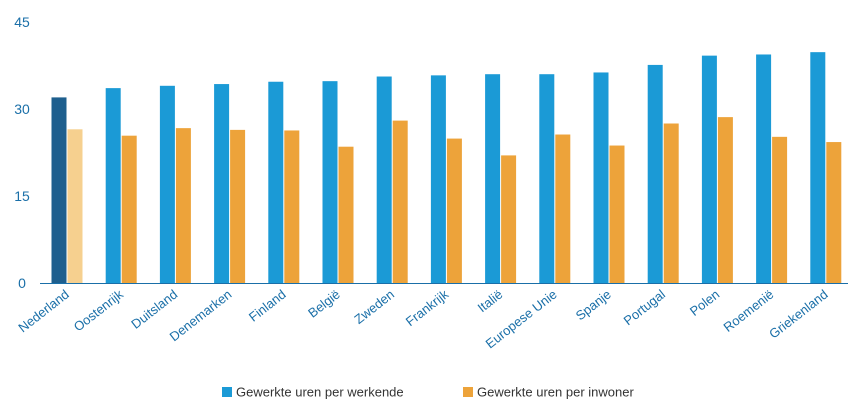 The image size is (850, 405). What do you see at coordinates (22, 283) in the screenshot?
I see `y-tick-label: 0` at bounding box center [22, 283].